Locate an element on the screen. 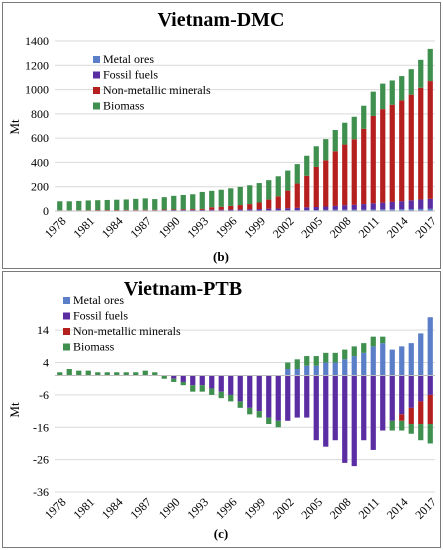 Image resolution: width=443 pixels, height=550 pixels. c-bar-biomass-2014 is located at coordinates (402, 425).